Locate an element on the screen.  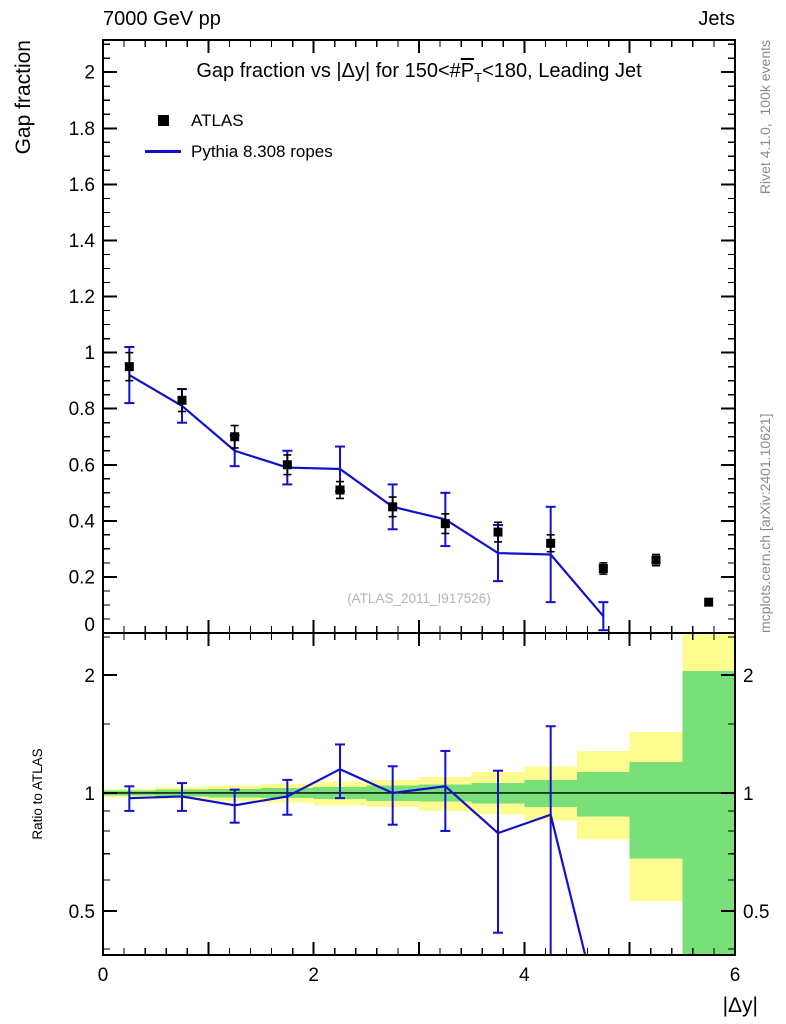
main-y-tick-label: 0.4 is located at coordinates (82, 521).